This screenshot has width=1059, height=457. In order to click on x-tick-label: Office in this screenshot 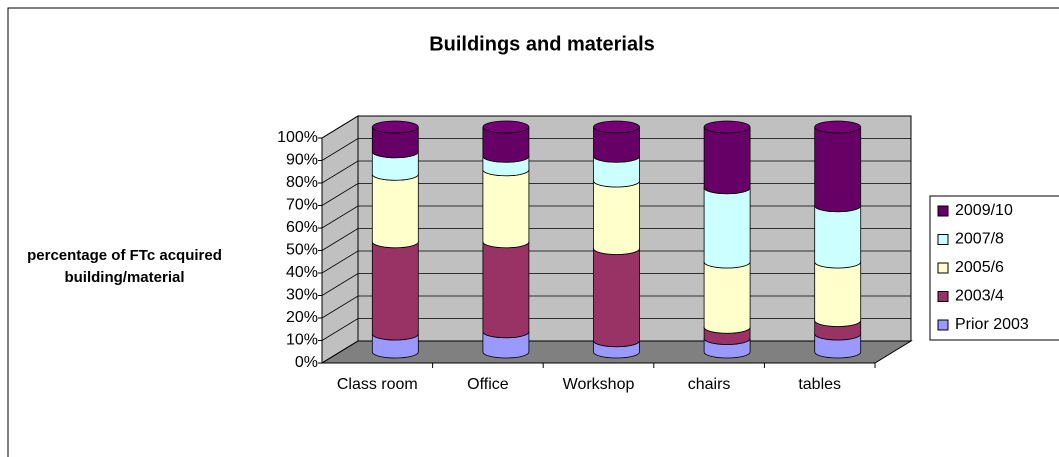, I will do `click(488, 384)`.